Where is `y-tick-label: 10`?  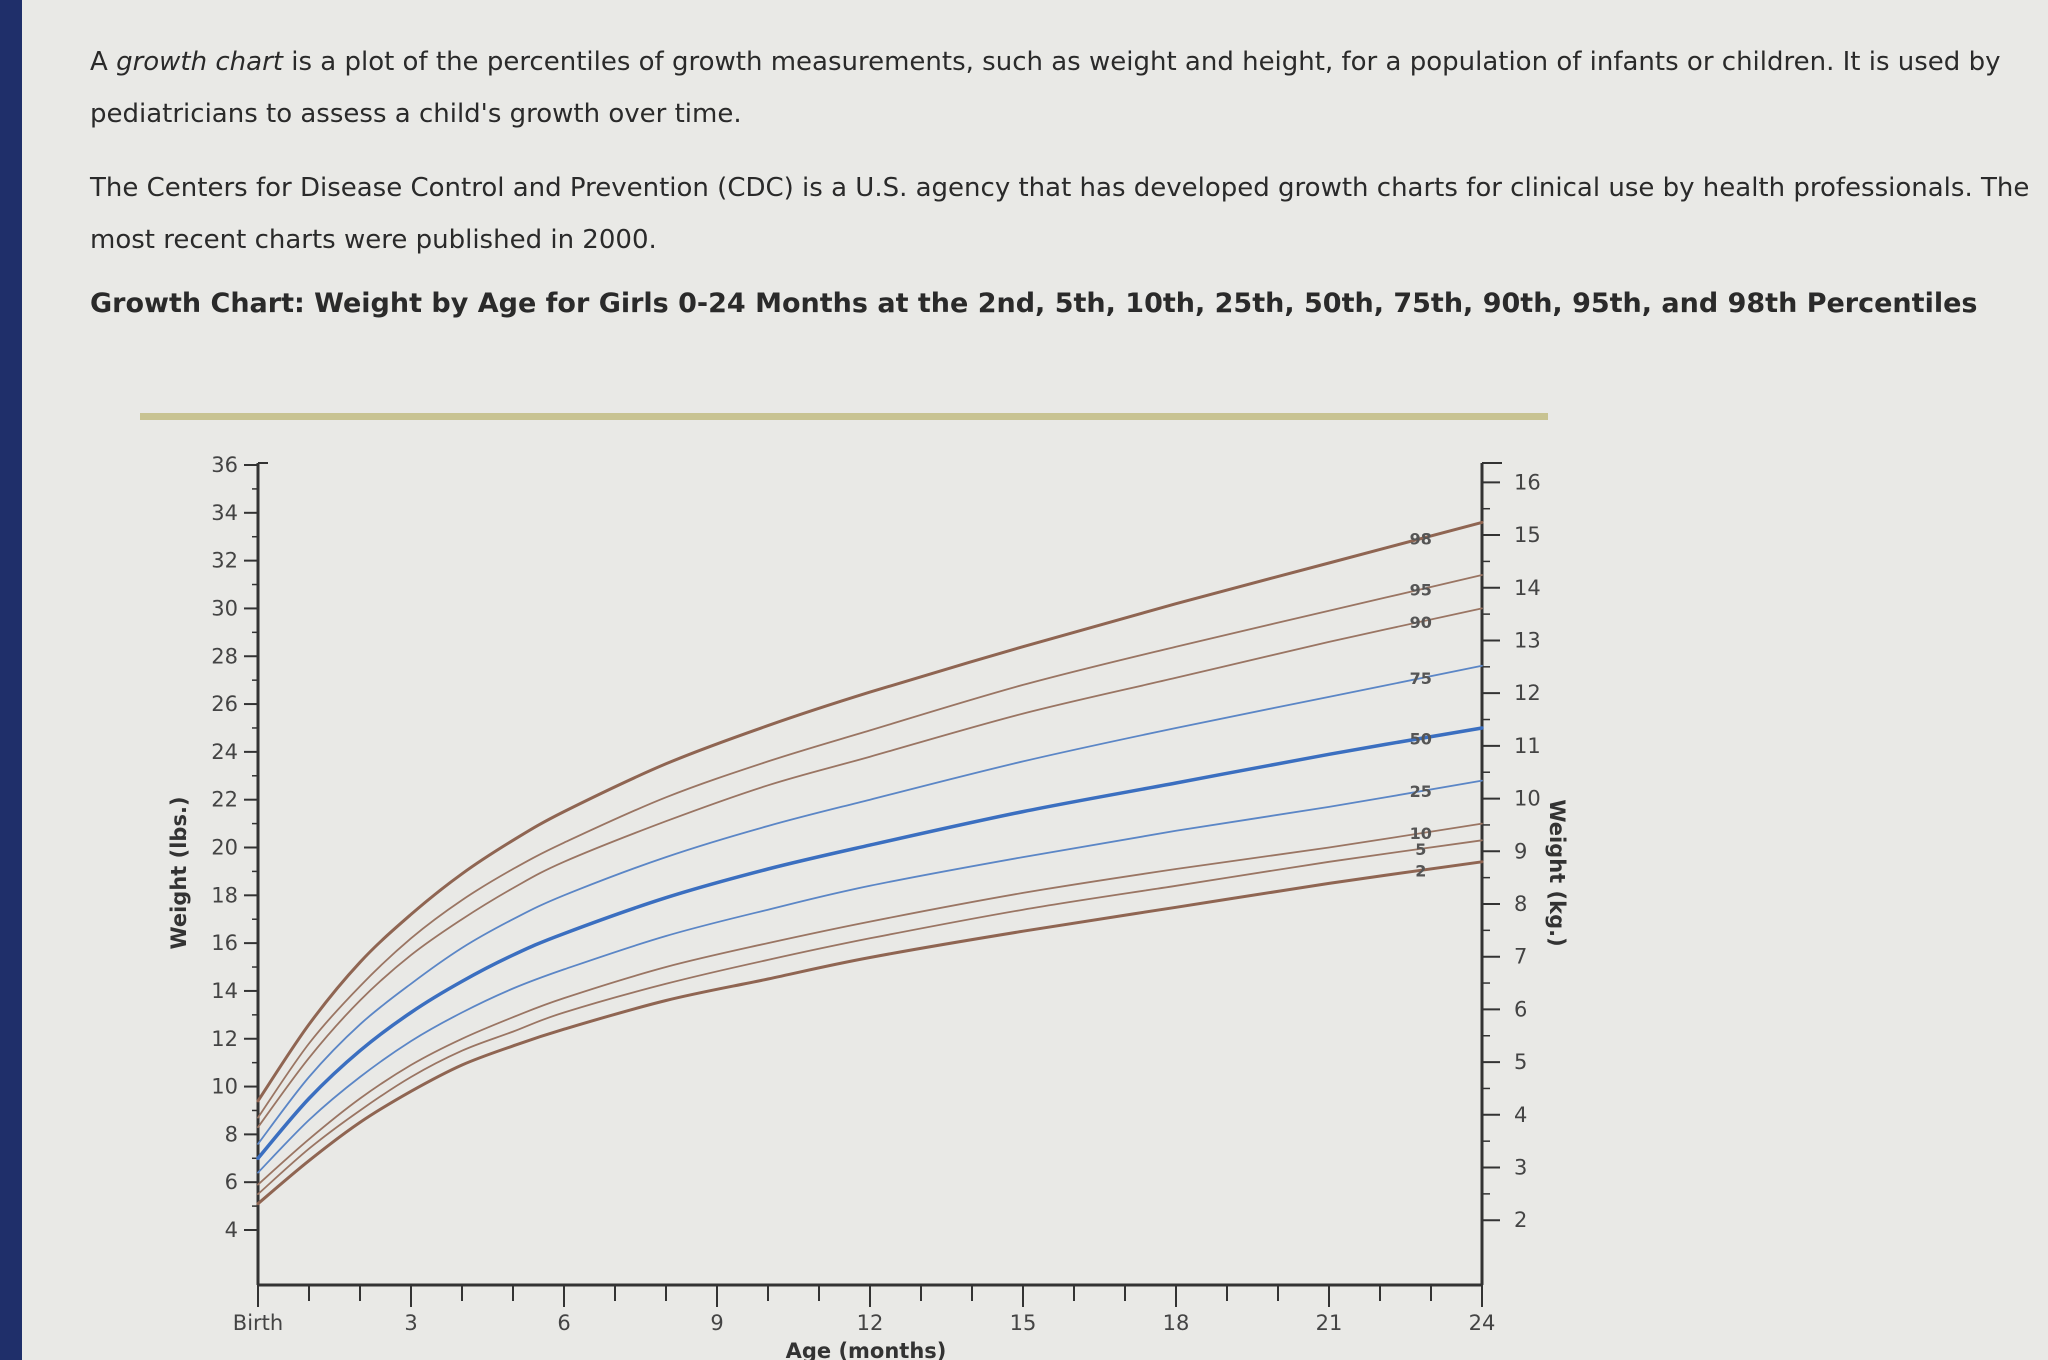 y-tick-label: 10 is located at coordinates (224, 1087).